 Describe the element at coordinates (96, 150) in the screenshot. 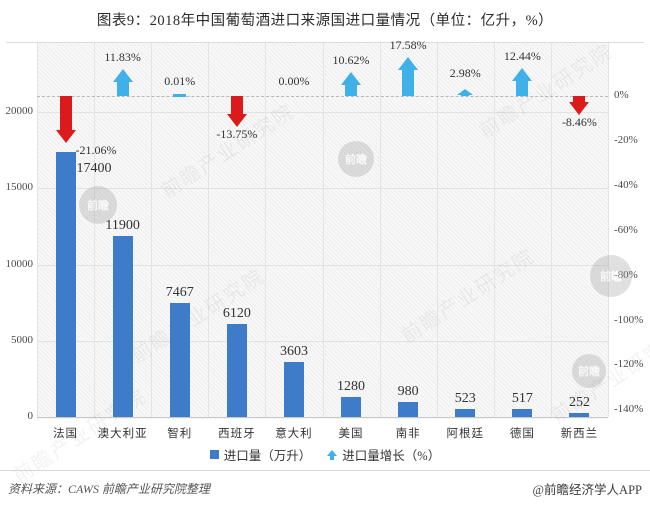

I see `growth-label-0: -21.06%` at that location.